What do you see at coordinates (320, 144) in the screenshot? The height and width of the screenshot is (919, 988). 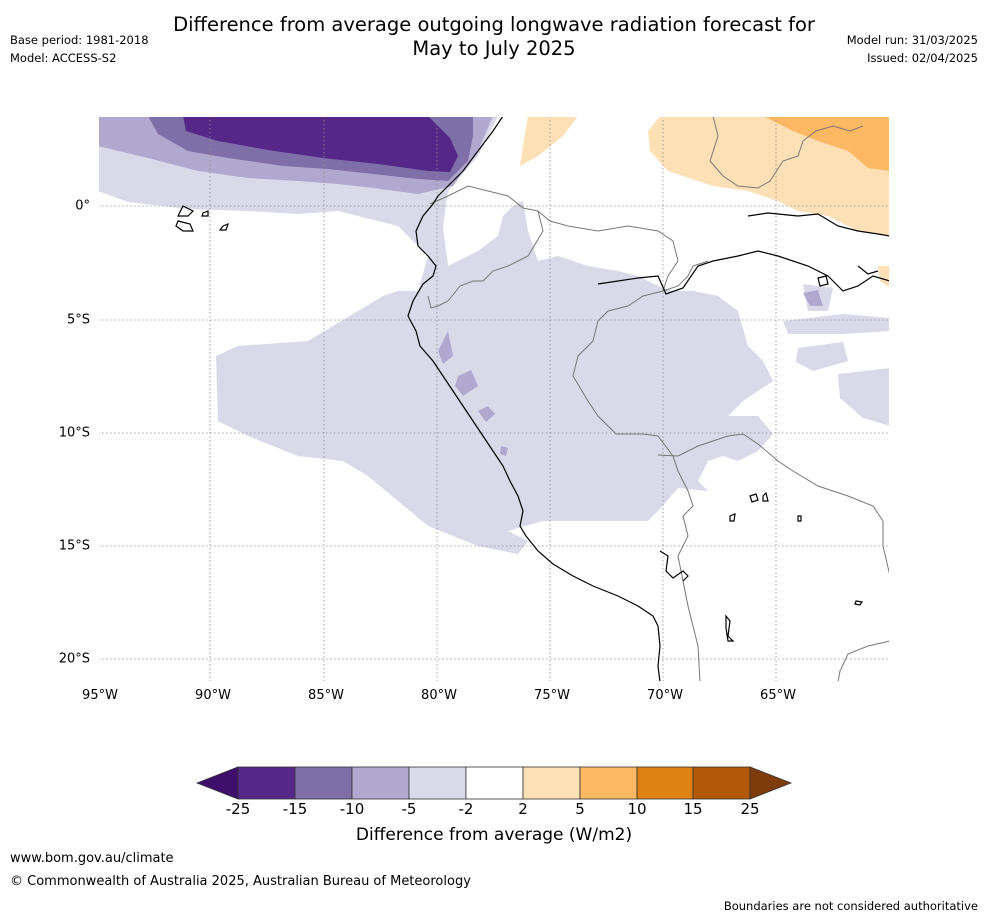 I see `anomaly-deep-purple` at bounding box center [320, 144].